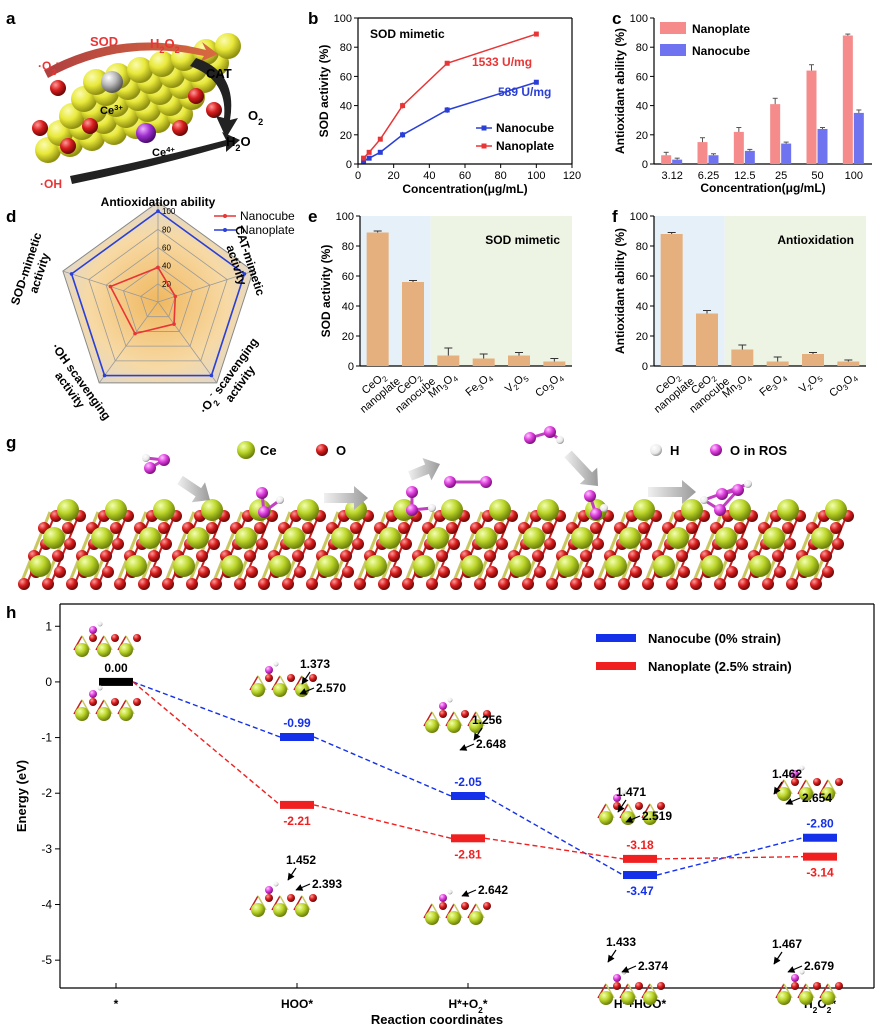 The width and height of the screenshot is (882, 1032). Describe the element at coordinates (158, 298) in the screenshot. I see `radar-grid-ring` at that location.